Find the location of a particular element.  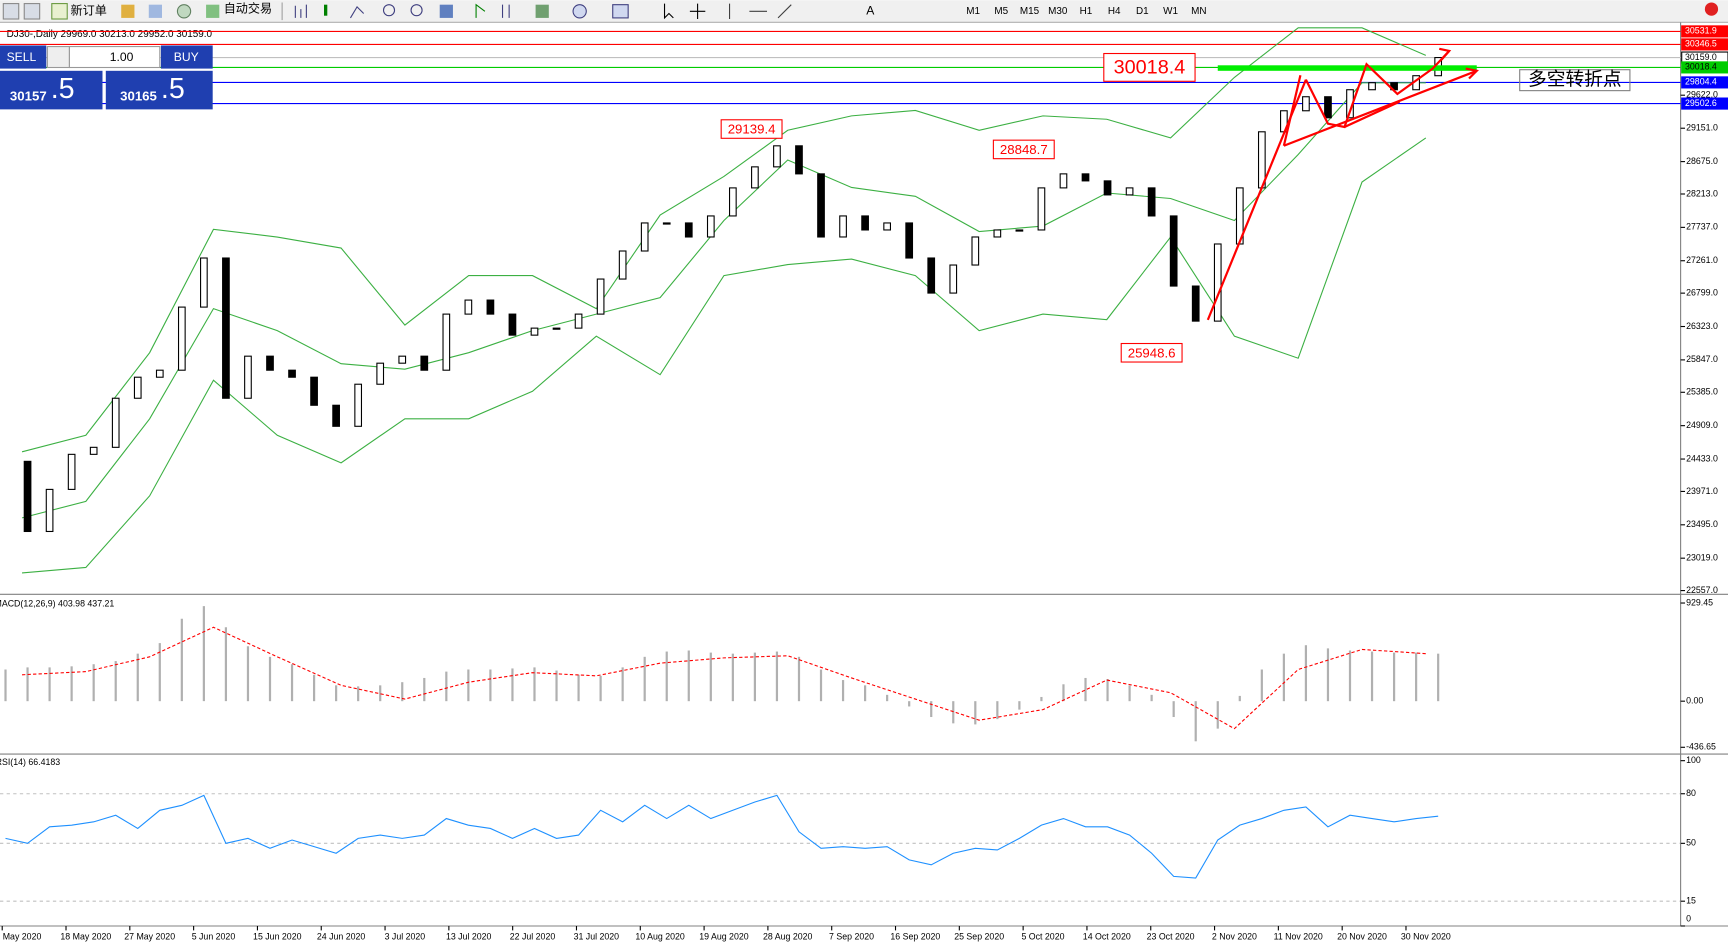

y-tick-label: 29622.0 is located at coordinates (1702, 95).